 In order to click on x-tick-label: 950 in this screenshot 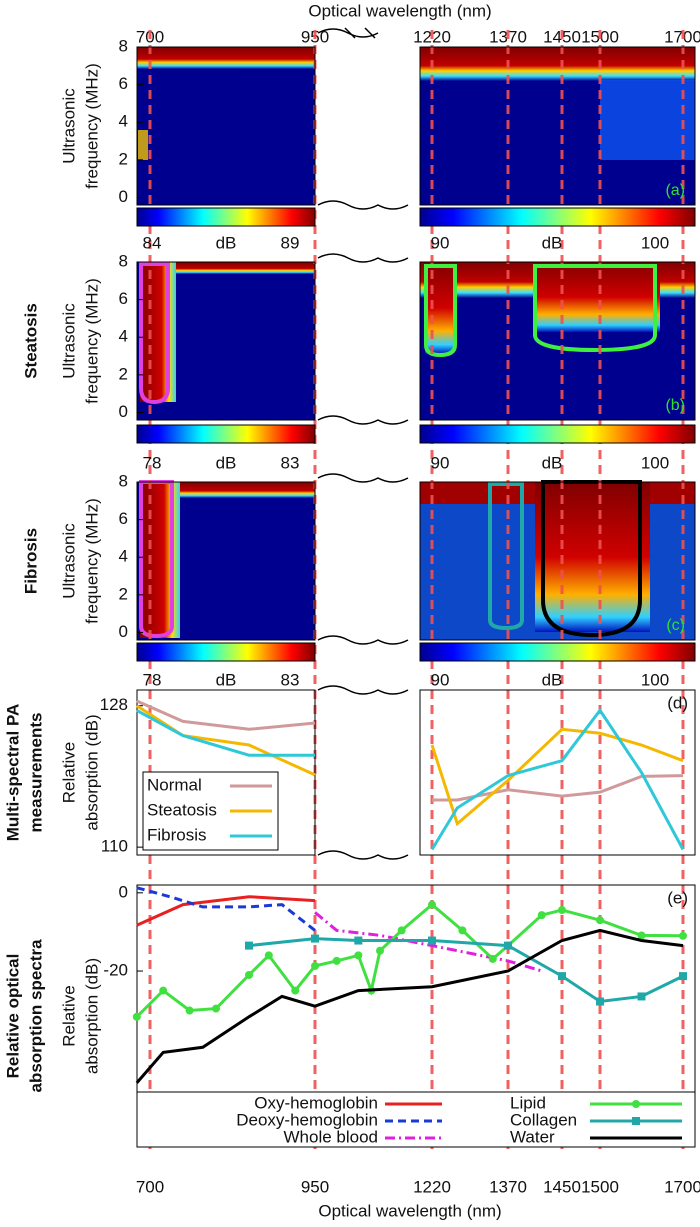, I will do `click(315, 1186)`.